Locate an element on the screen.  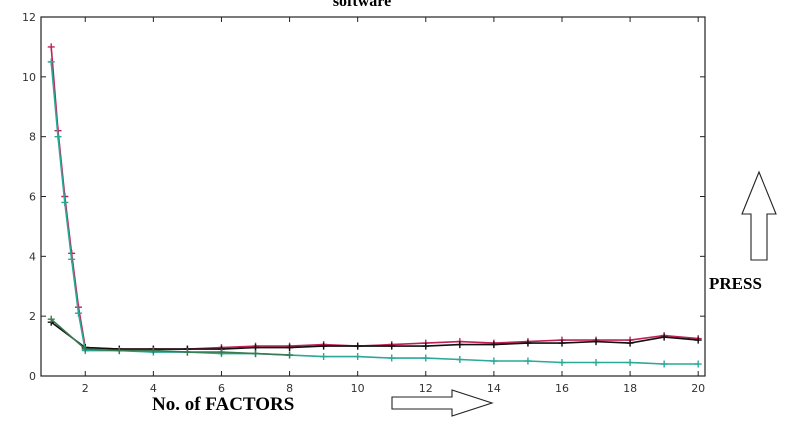
right-arrow-icon is located at coordinates (442, 403).